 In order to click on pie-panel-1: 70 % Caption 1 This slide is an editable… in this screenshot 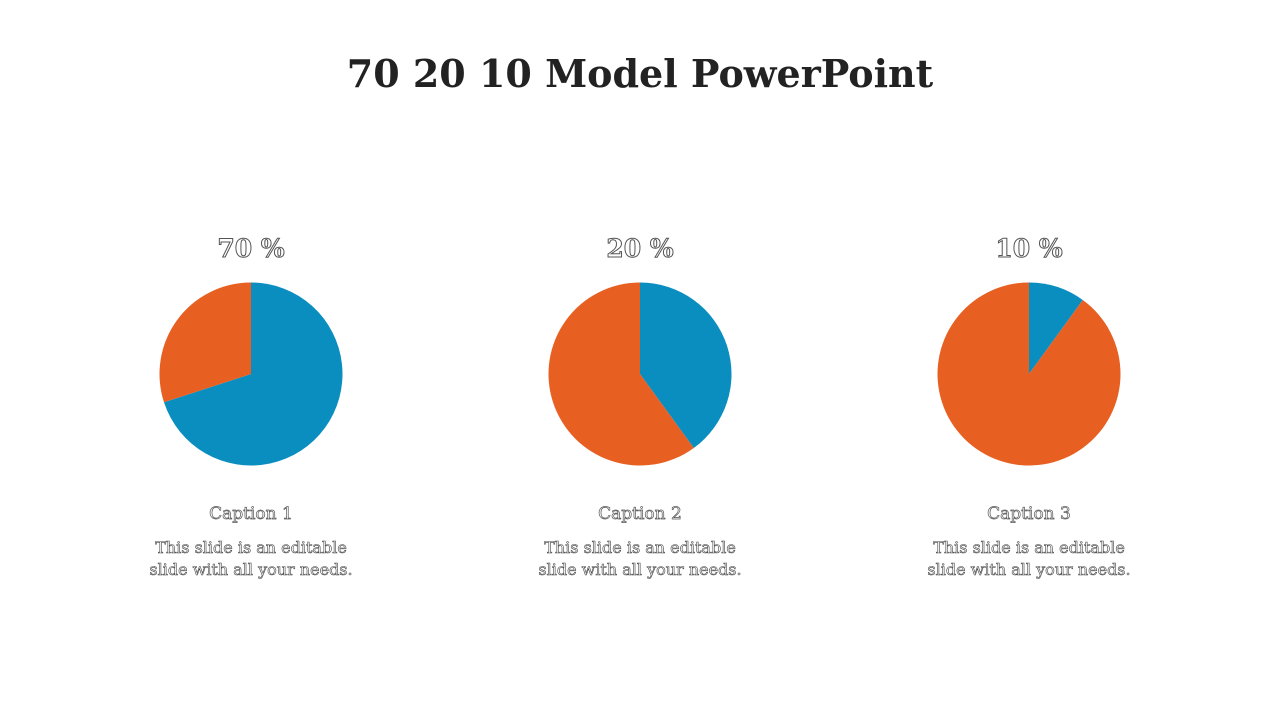, I will do `click(251, 406)`.